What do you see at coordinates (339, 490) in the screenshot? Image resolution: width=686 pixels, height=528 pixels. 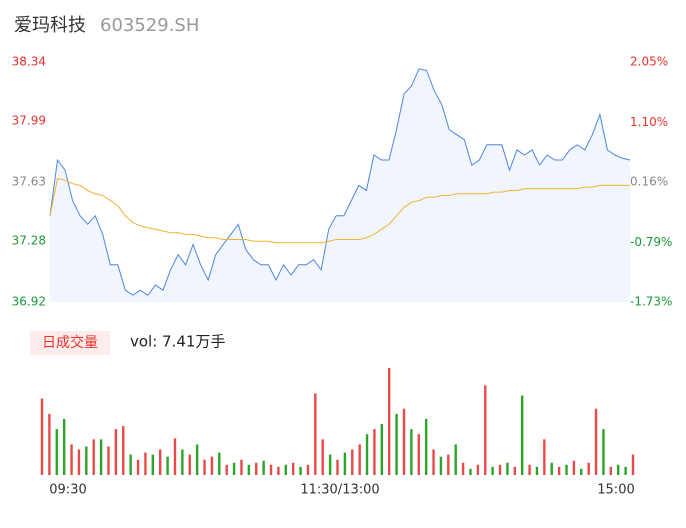 I see `x-tick-label: 11:30/13:00` at bounding box center [339, 490].